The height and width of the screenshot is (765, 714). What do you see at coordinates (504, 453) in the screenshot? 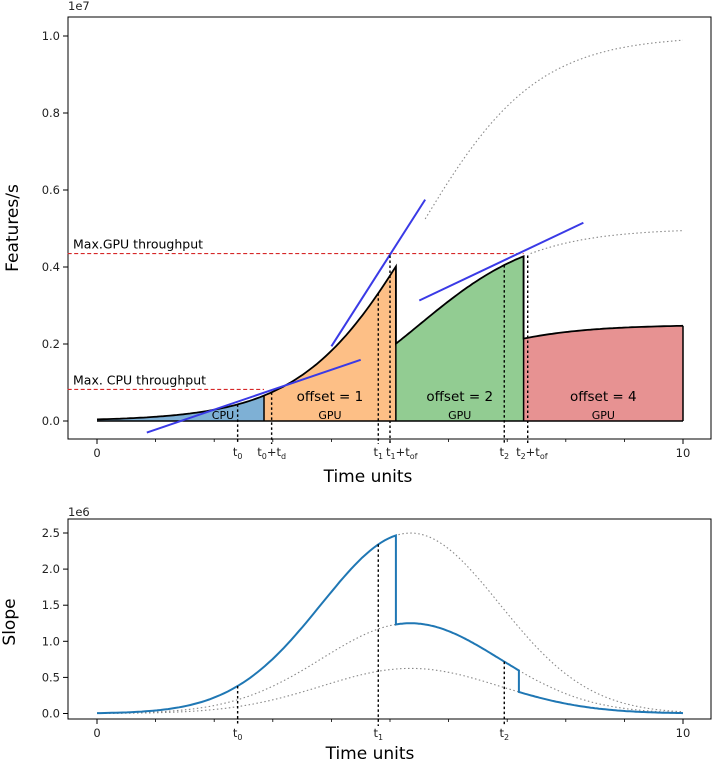
I see `time-marker-label: t2` at bounding box center [504, 453].